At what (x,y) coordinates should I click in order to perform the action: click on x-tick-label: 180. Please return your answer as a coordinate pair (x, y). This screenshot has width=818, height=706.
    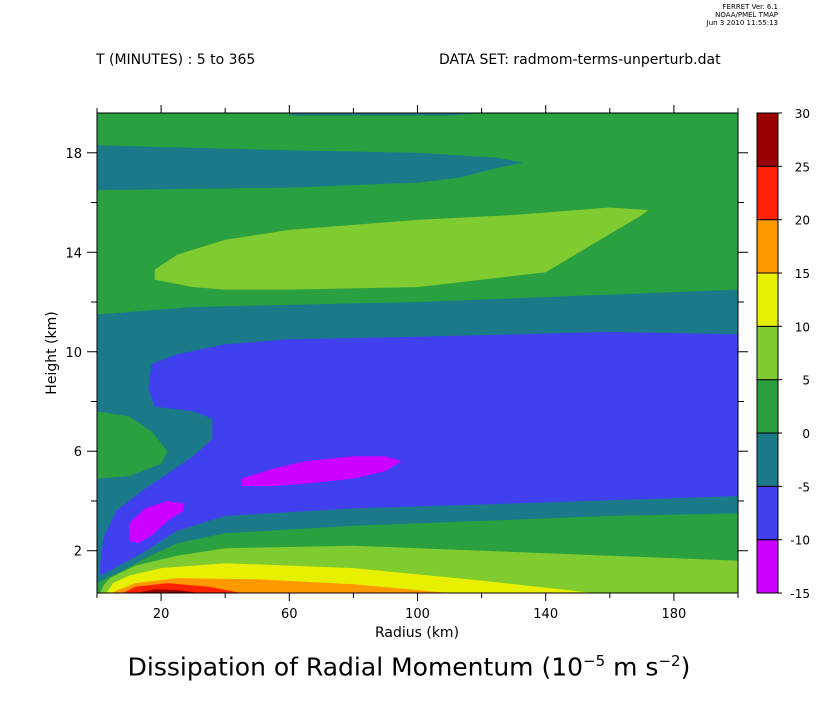
    Looking at the image, I should click on (673, 614).